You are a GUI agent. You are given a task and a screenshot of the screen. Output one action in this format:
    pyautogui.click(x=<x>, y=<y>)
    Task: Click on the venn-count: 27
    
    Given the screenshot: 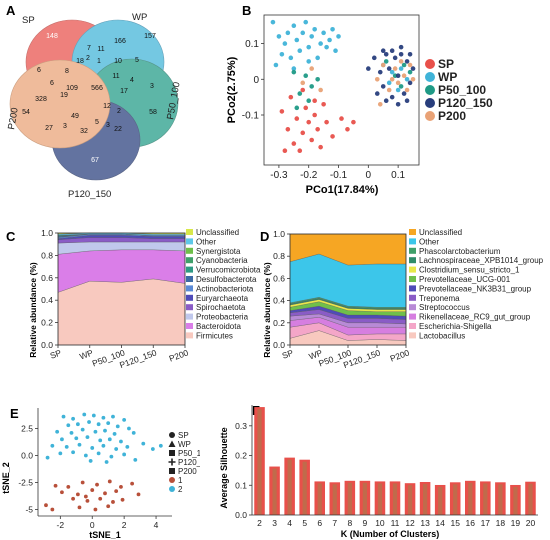 What is the action you would take?
    pyautogui.click(x=49, y=128)
    